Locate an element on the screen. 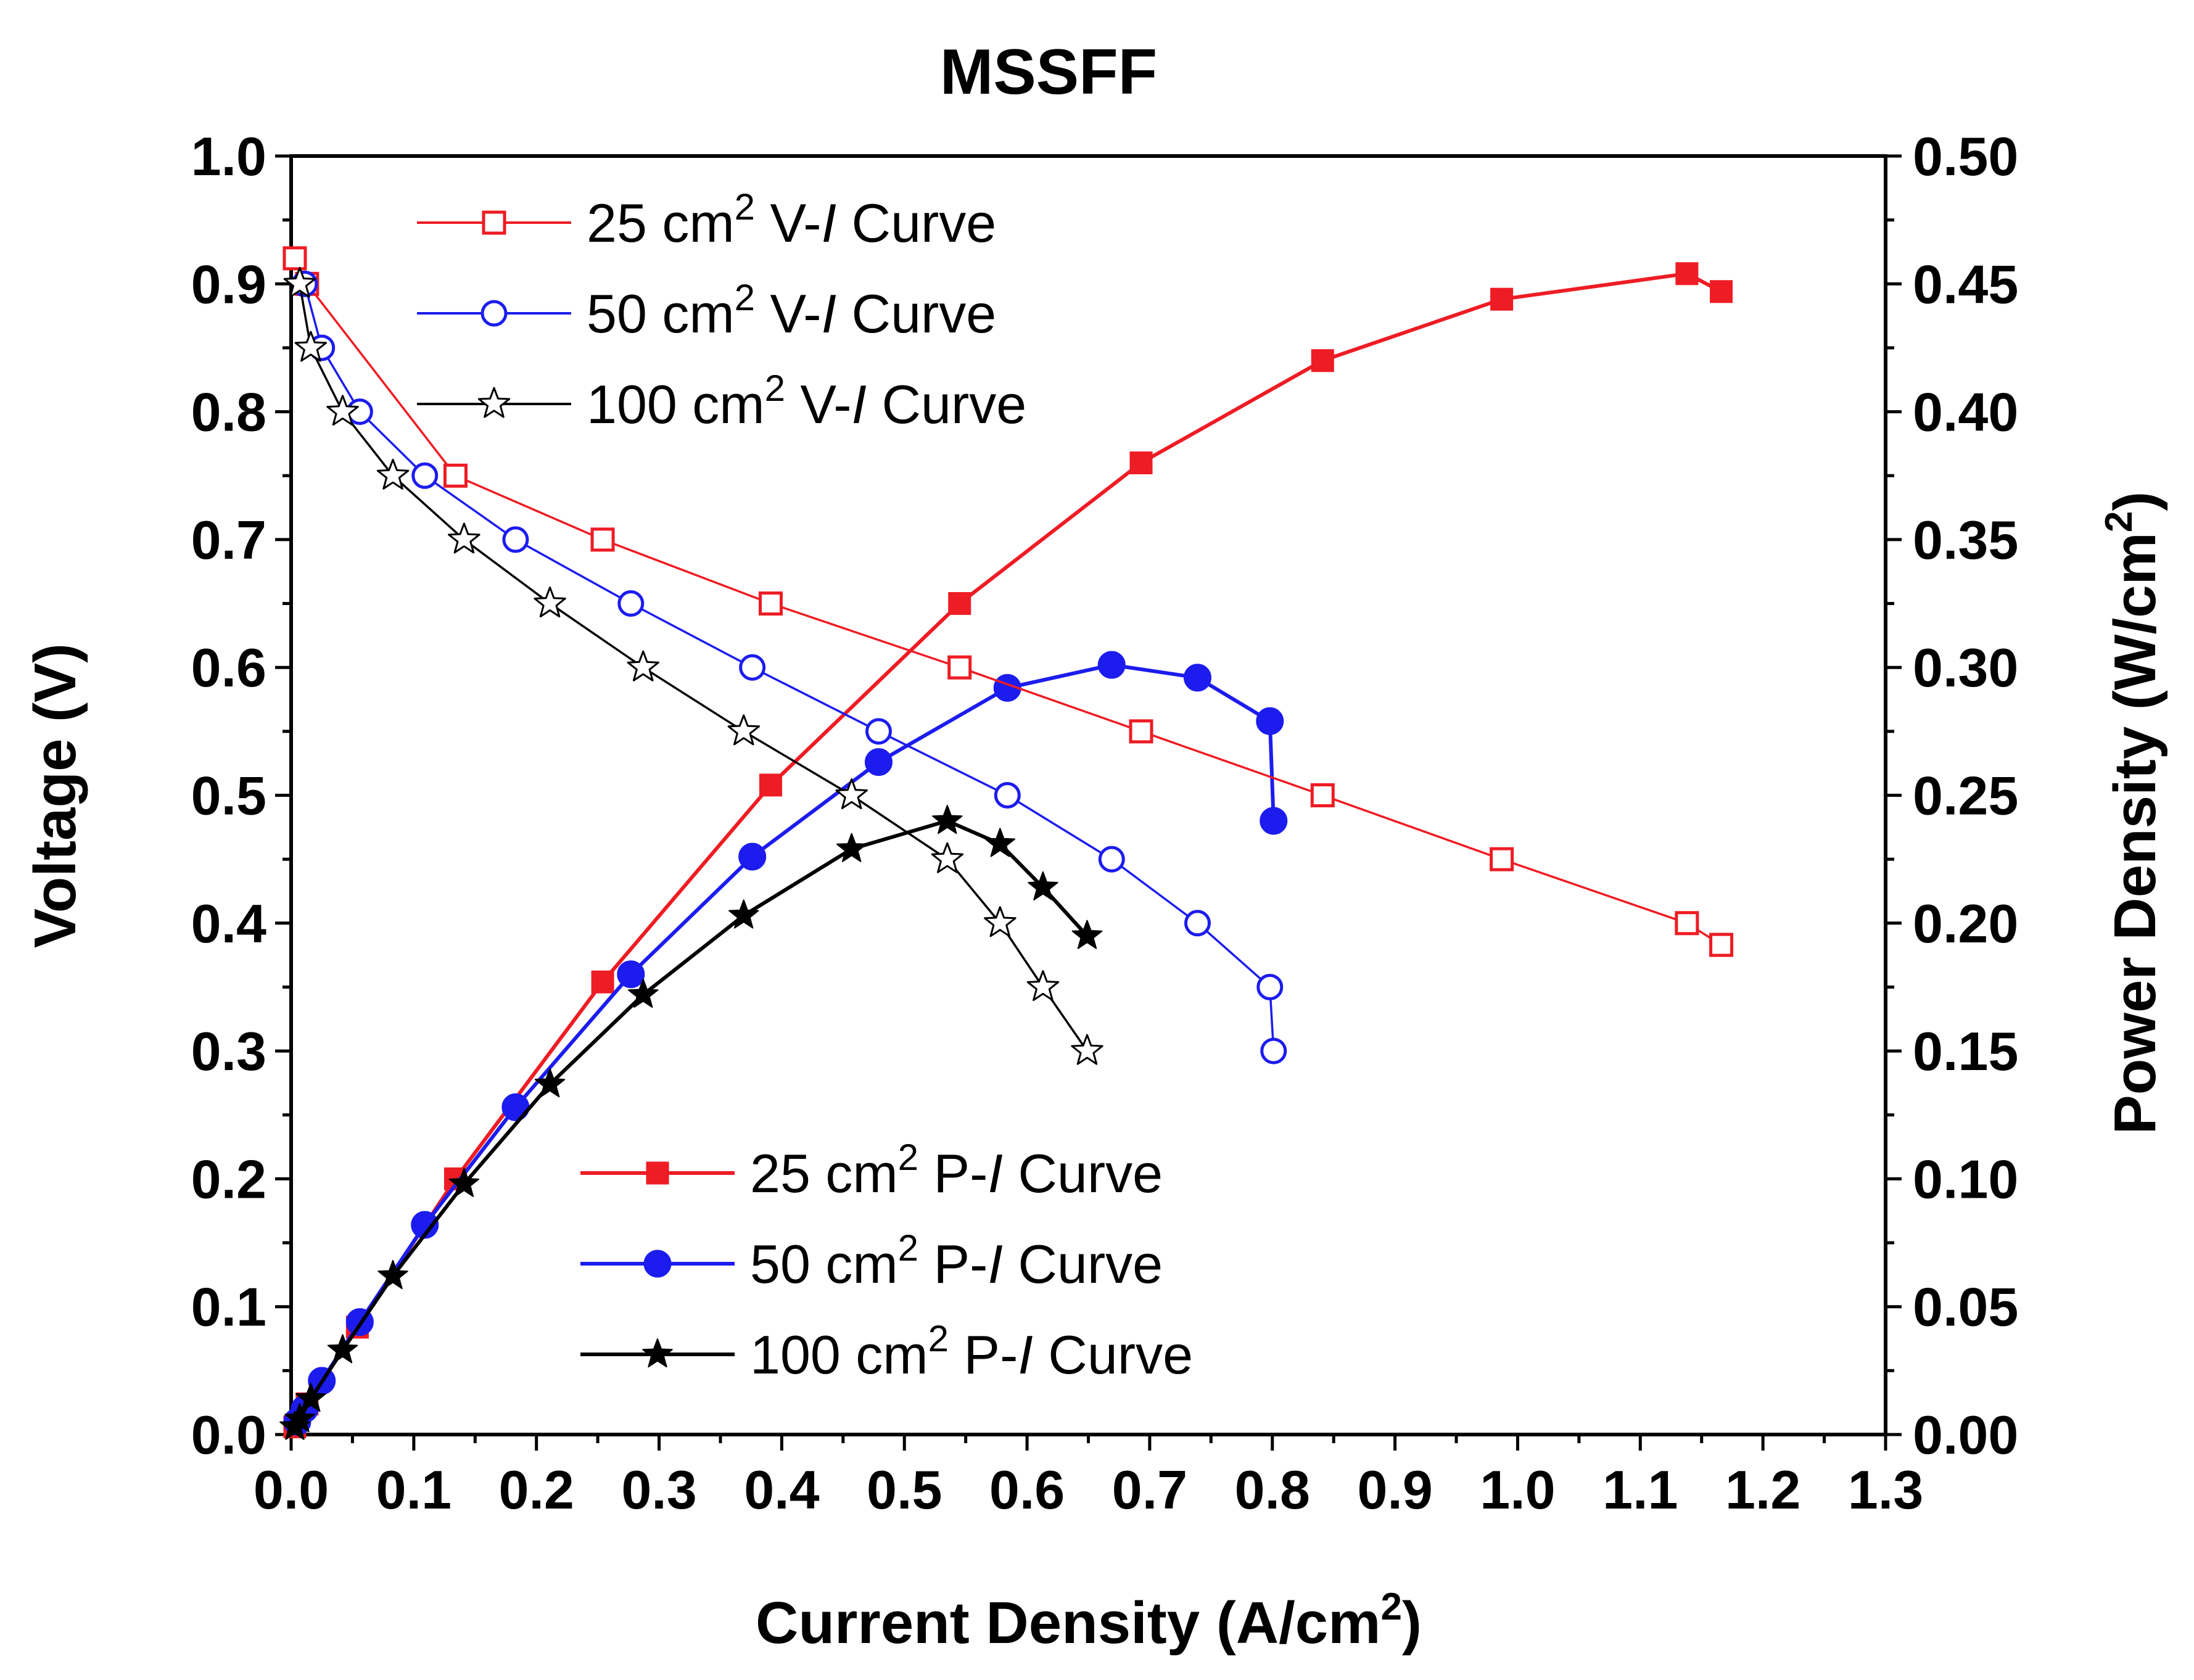 This screenshot has height=1680, width=2194. legend-entry: 50 cm2 P-I Curve is located at coordinates (871, 1261).